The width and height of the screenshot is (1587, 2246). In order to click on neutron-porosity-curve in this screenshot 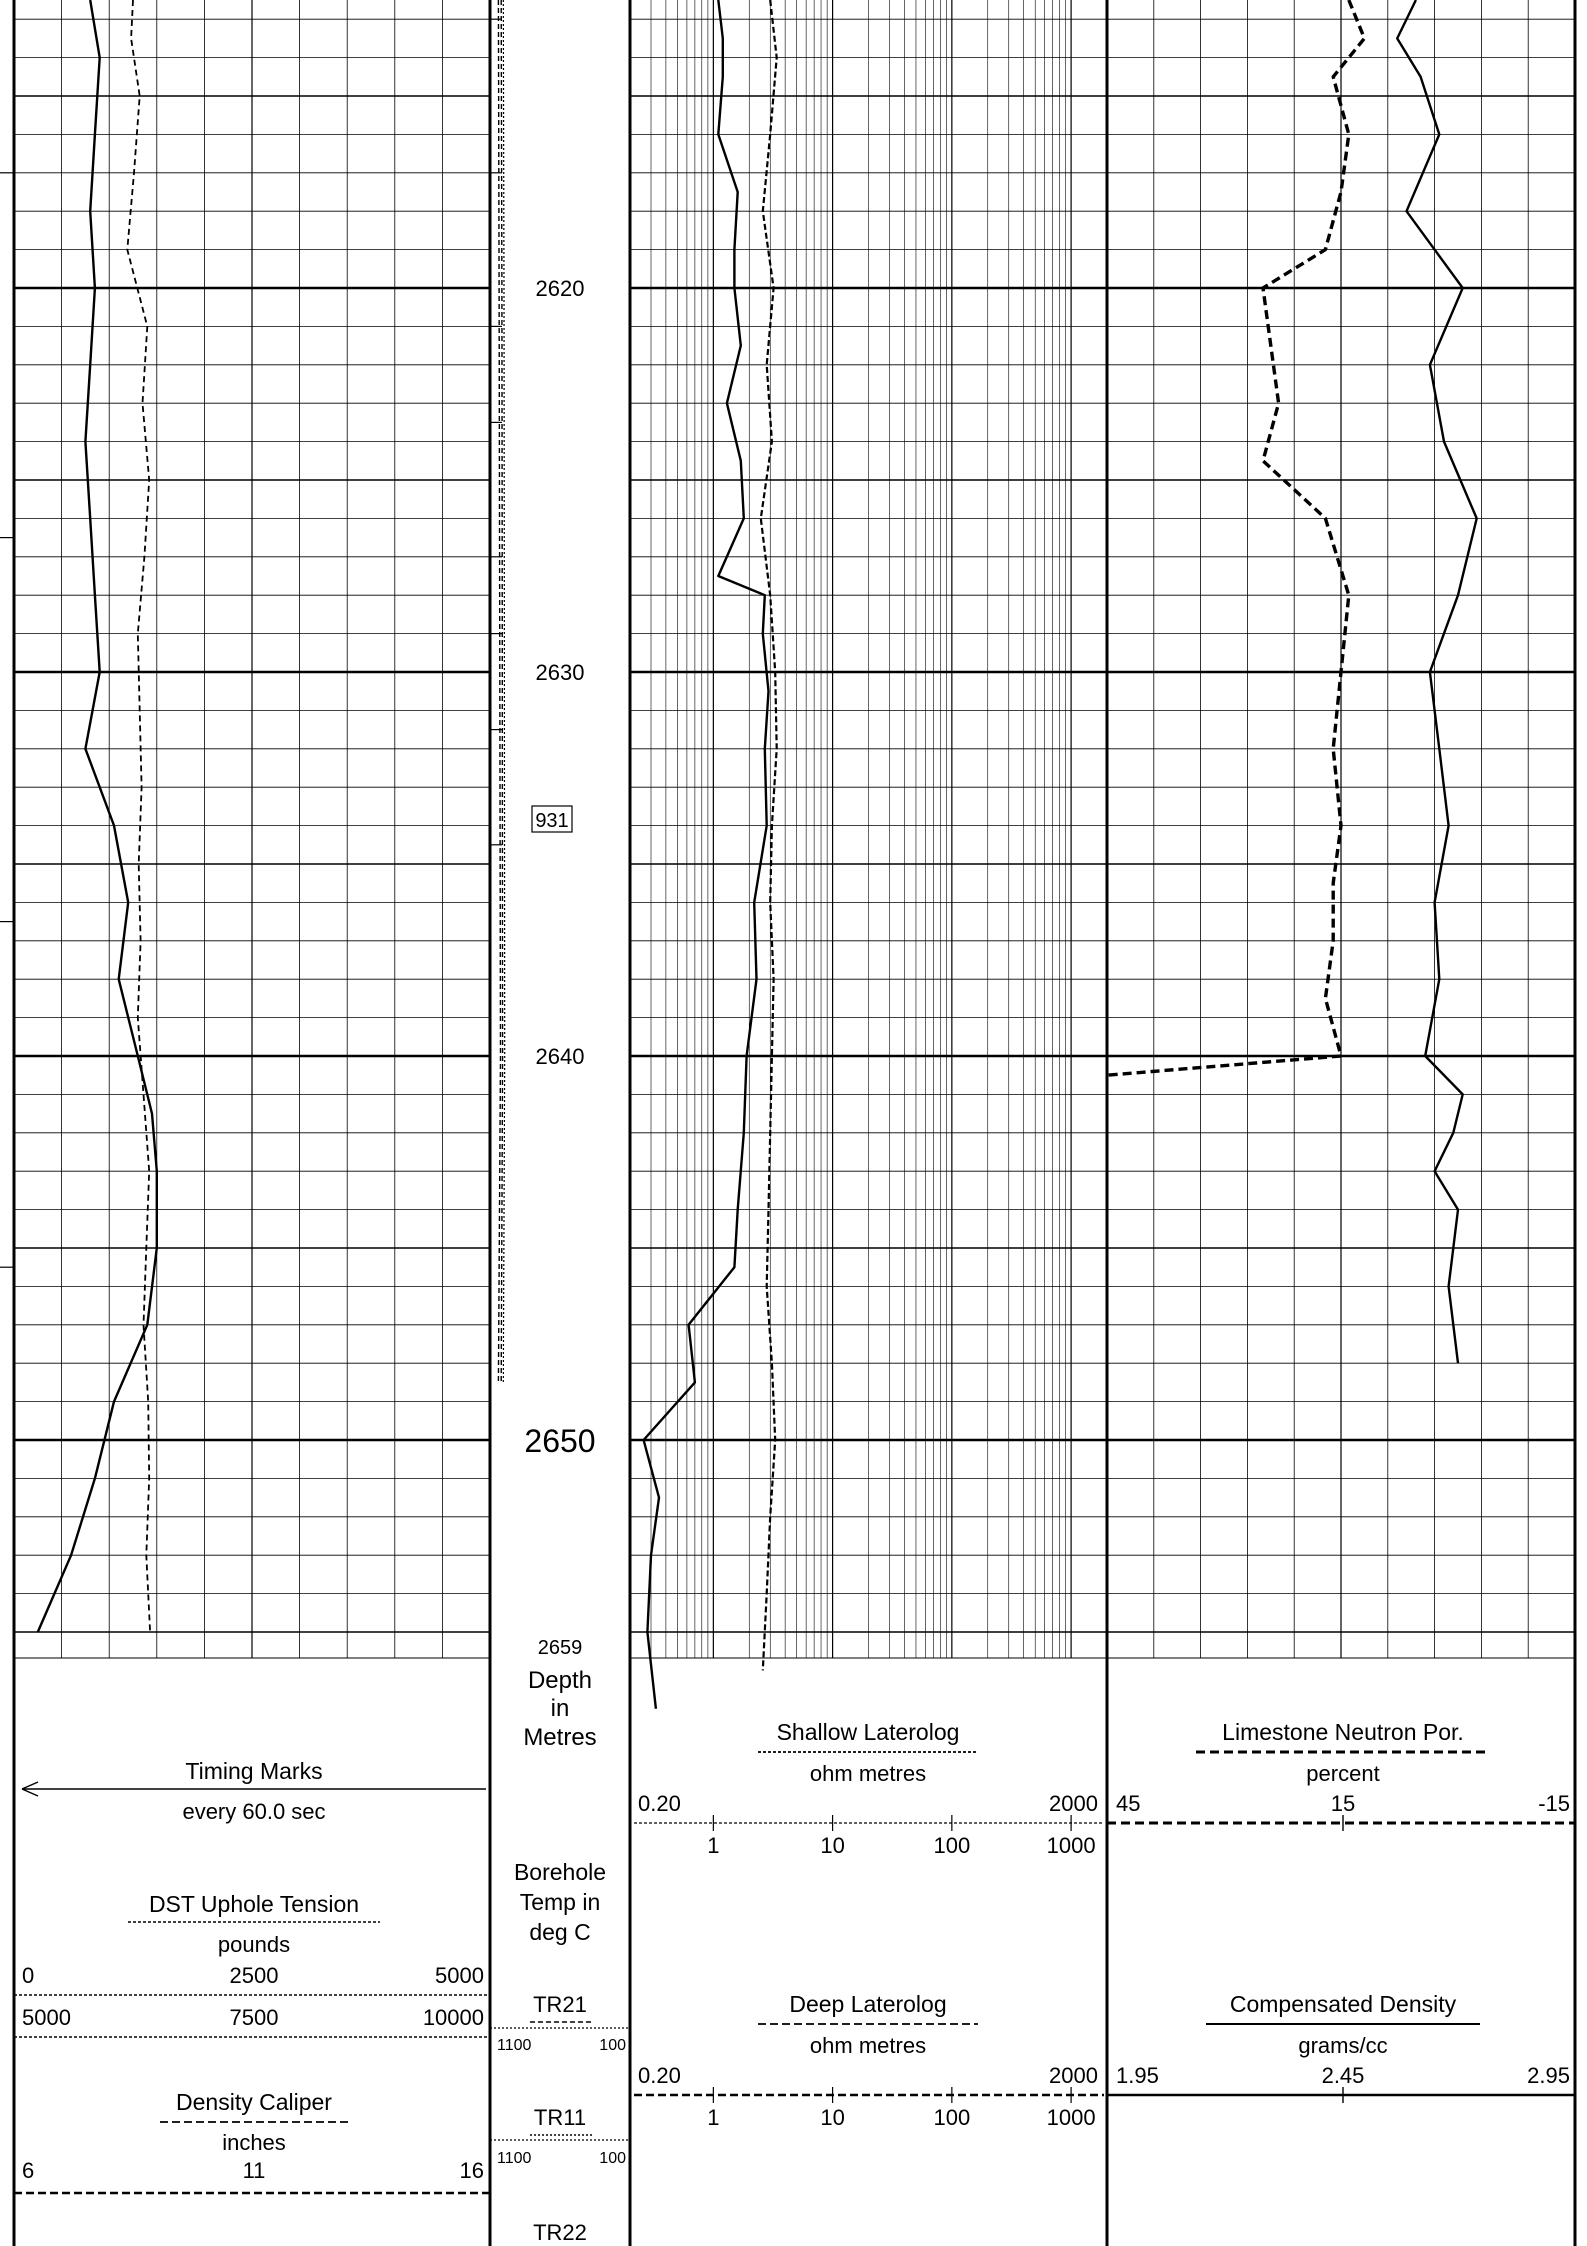, I will do `click(1236, 538)`.